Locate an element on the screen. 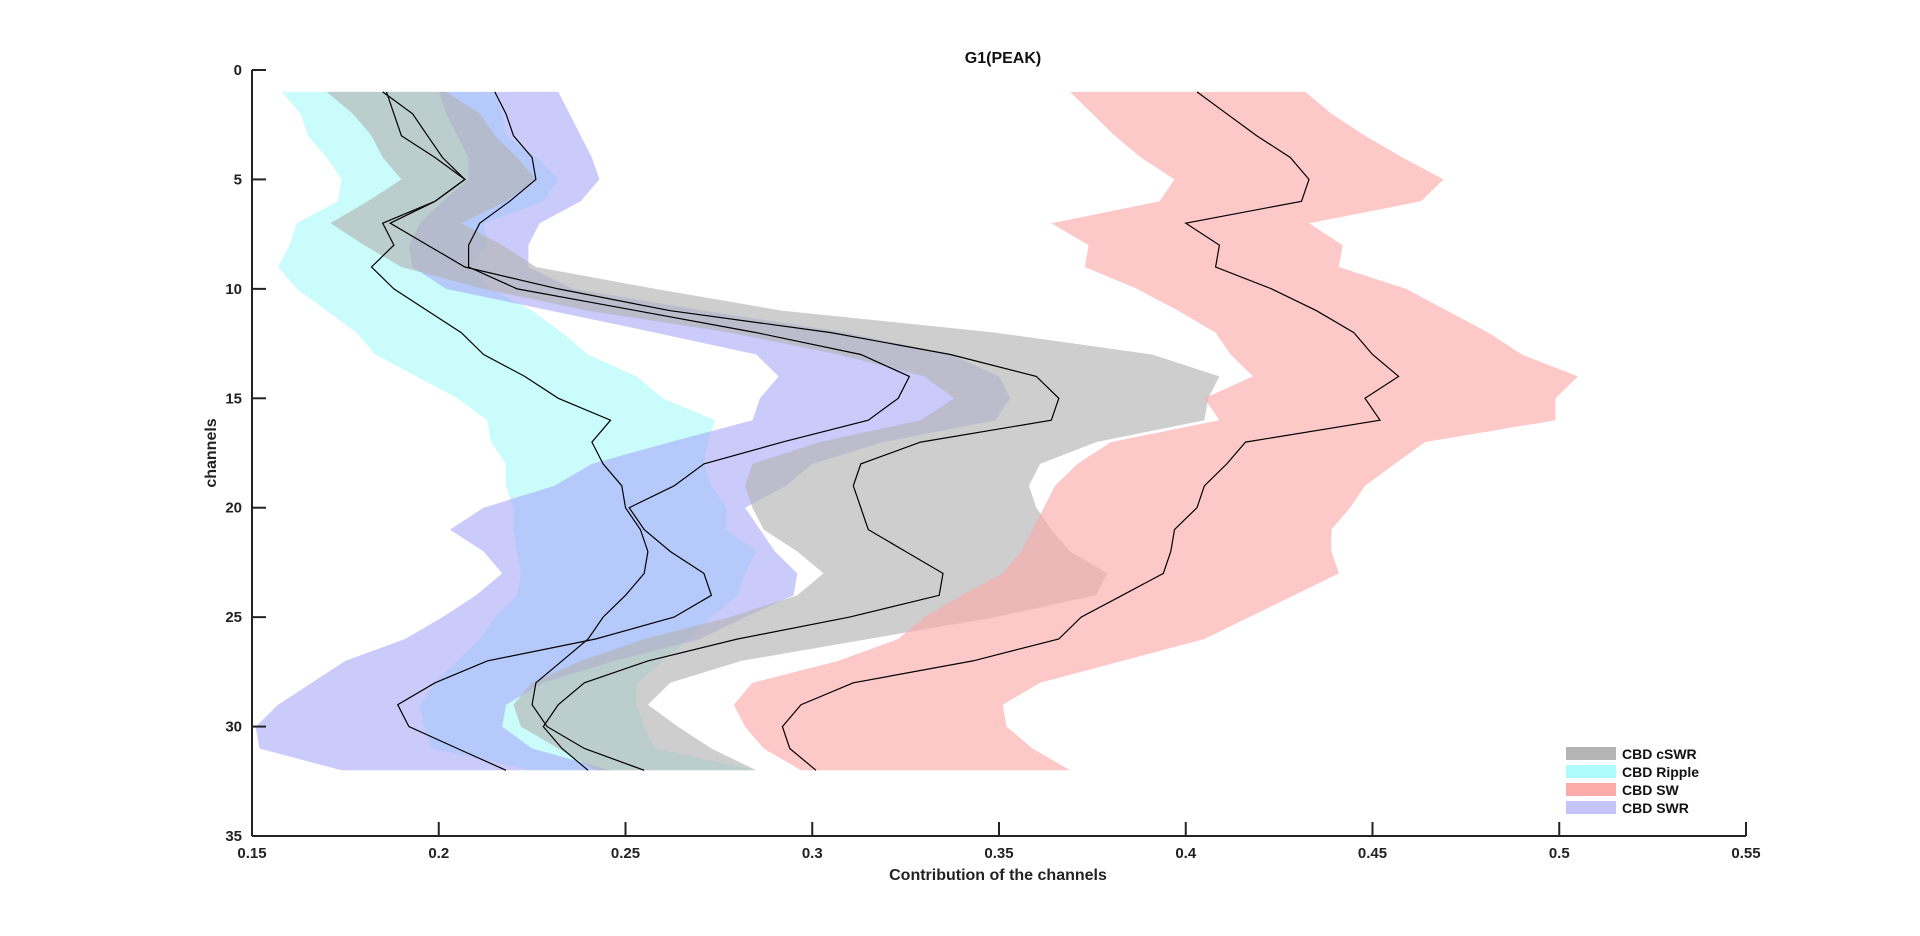 Image resolution: width=1920 pixels, height=936 pixels. x-axis-label: Contribution of the channels is located at coordinates (998, 875).